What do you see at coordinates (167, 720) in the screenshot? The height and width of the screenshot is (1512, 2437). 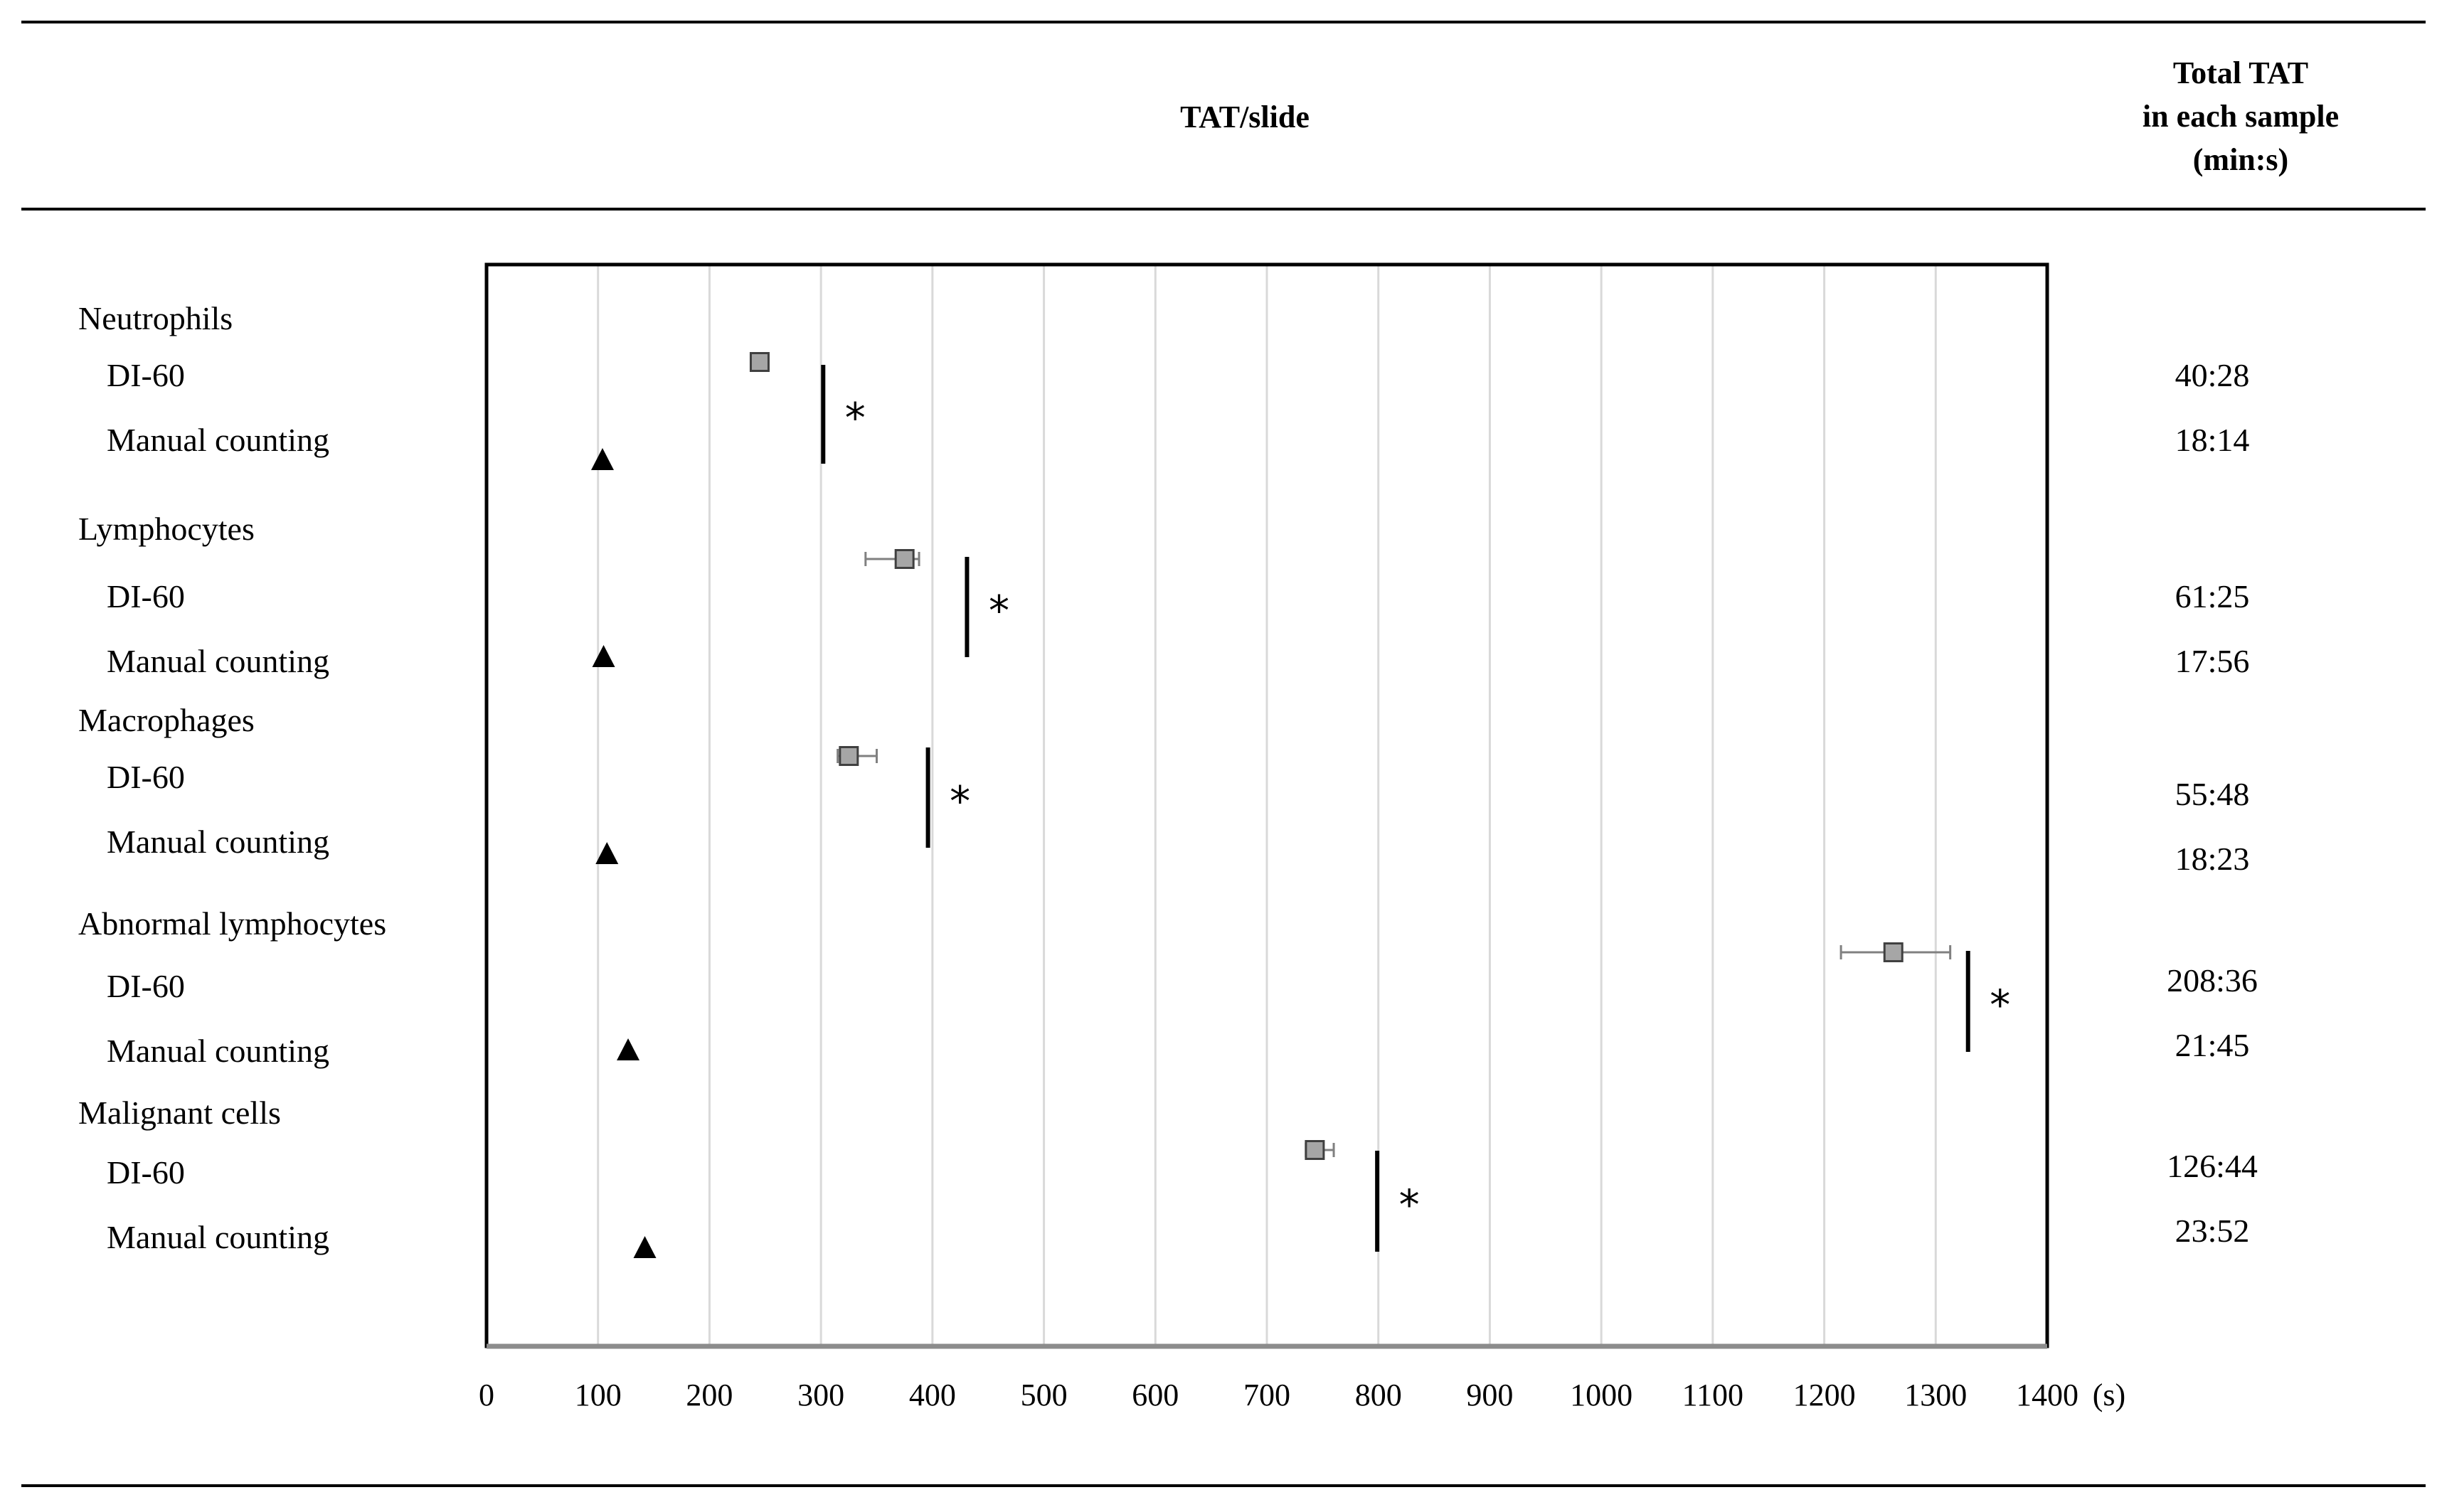 I see `group-label-macrophages: Macrophages` at bounding box center [167, 720].